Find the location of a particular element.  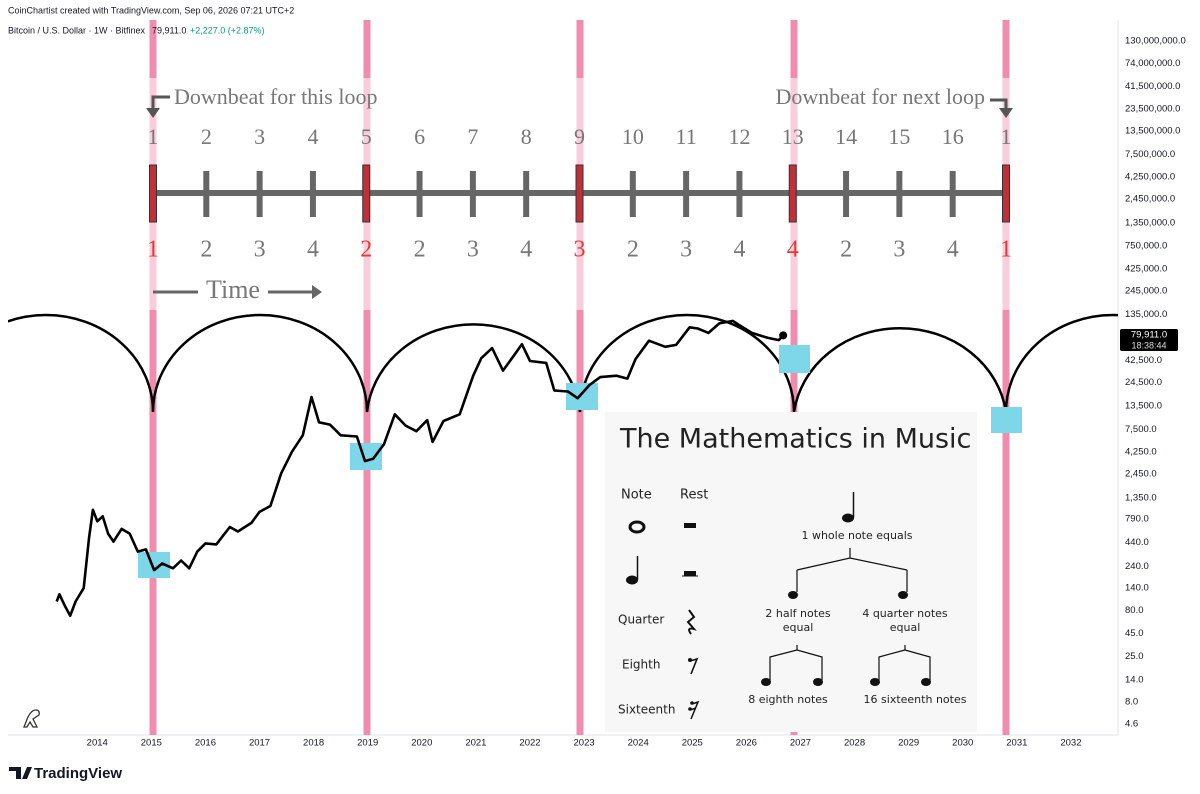

music-panel is located at coordinates (791, 572).